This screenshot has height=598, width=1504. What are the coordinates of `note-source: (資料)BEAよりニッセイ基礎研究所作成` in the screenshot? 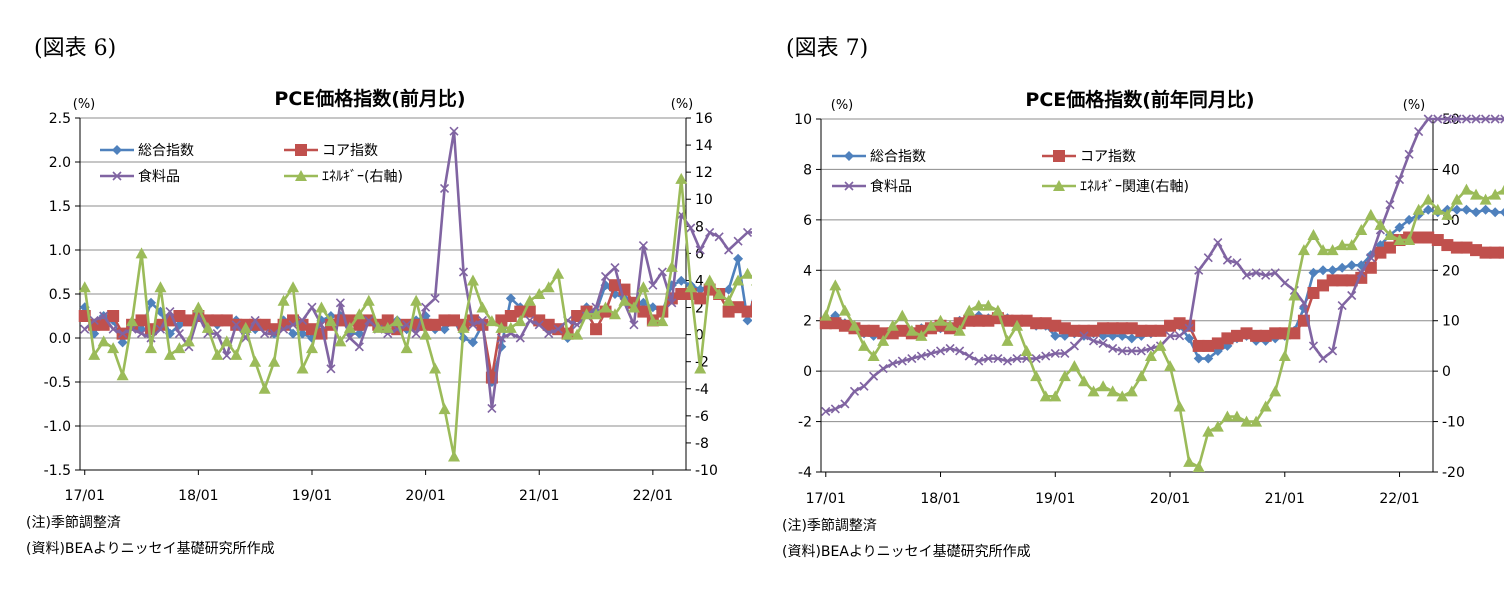 It's located at (150, 549).